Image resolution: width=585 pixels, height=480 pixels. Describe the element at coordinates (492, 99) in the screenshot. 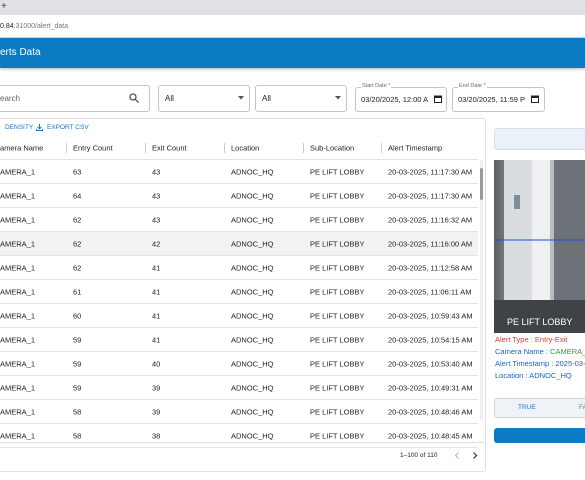

I see `end-date-value: 03/20/2025, 11:59 P` at that location.